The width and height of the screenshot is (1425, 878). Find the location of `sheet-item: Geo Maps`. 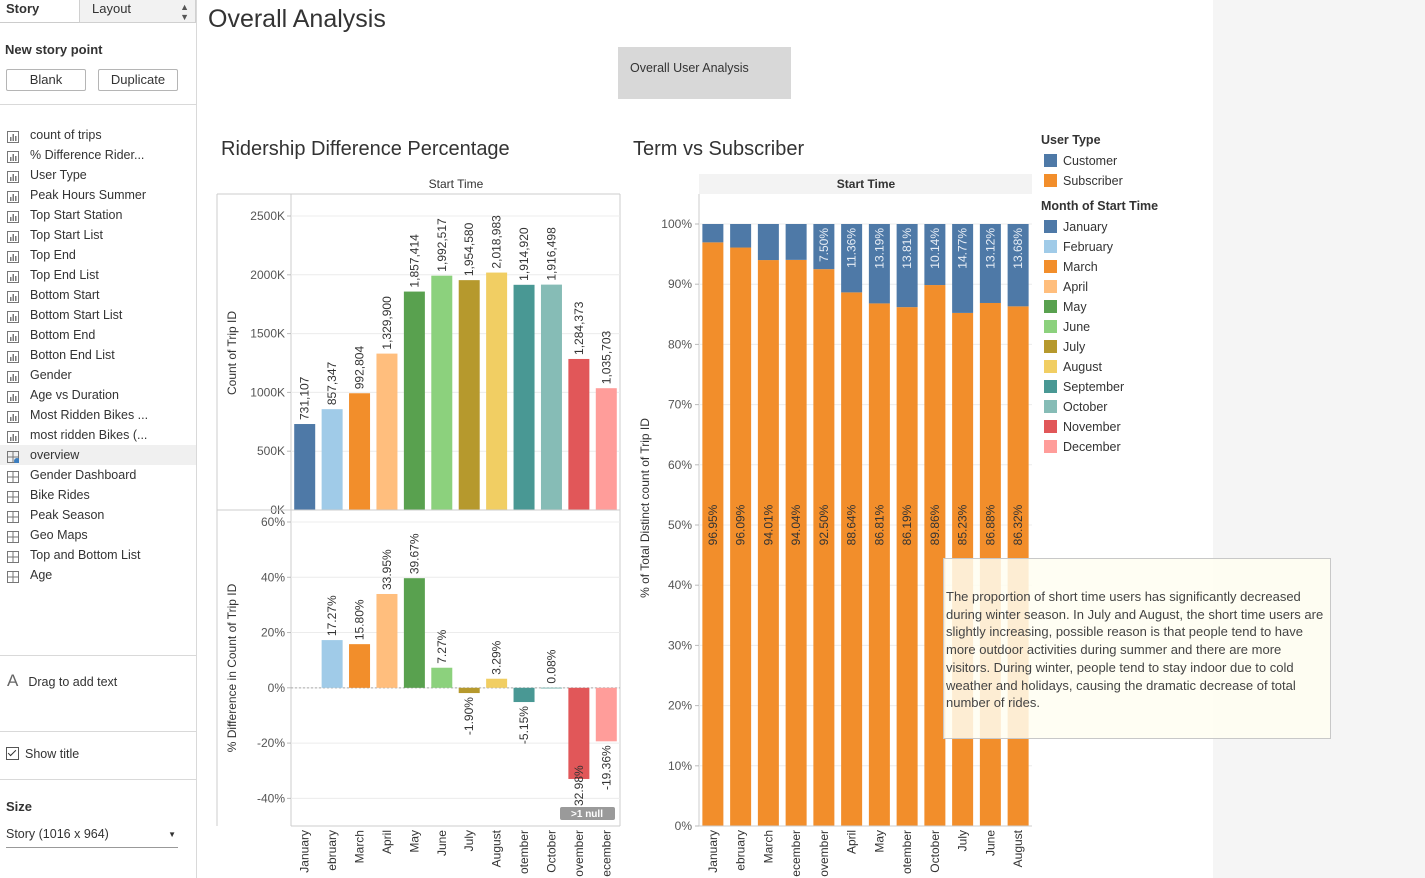

sheet-item: Geo Maps is located at coordinates (98, 535).